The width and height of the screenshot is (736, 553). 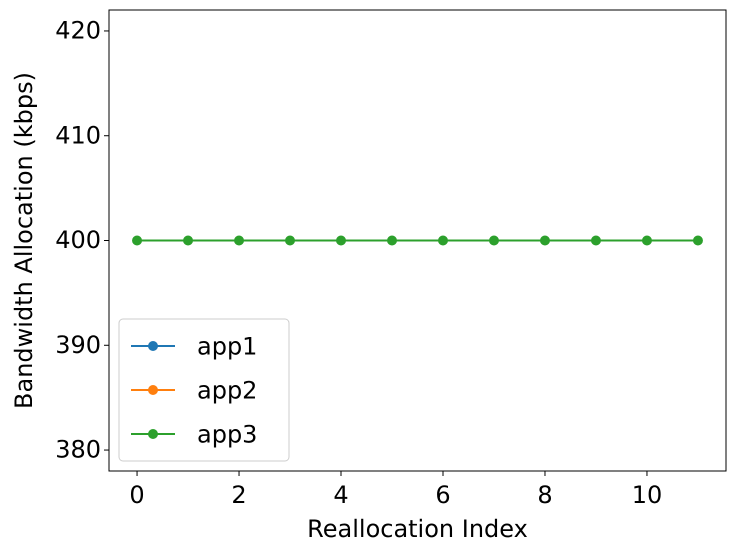 I want to click on x-tick-label: 0, so click(x=137, y=495).